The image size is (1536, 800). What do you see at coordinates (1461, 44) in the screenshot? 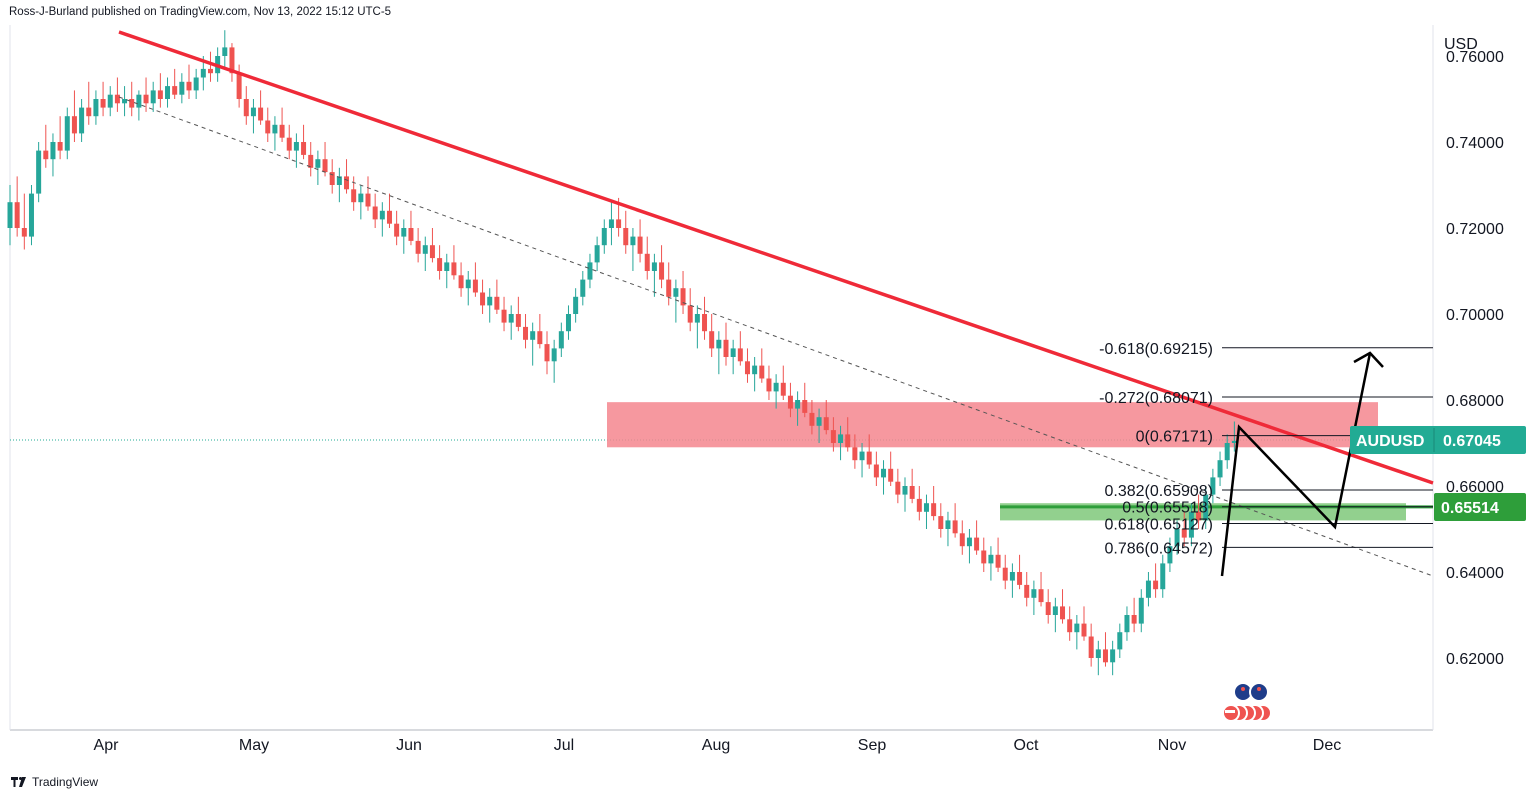
I see `y-axis-unit: USD` at bounding box center [1461, 44].